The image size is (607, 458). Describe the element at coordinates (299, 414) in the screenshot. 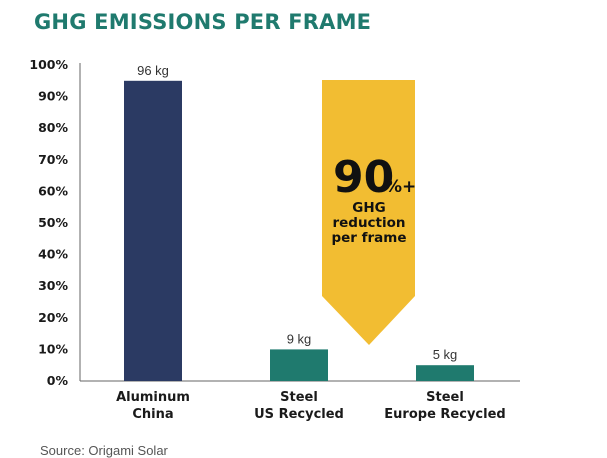

I see `x-category-sublabel: US Recycled` at that location.